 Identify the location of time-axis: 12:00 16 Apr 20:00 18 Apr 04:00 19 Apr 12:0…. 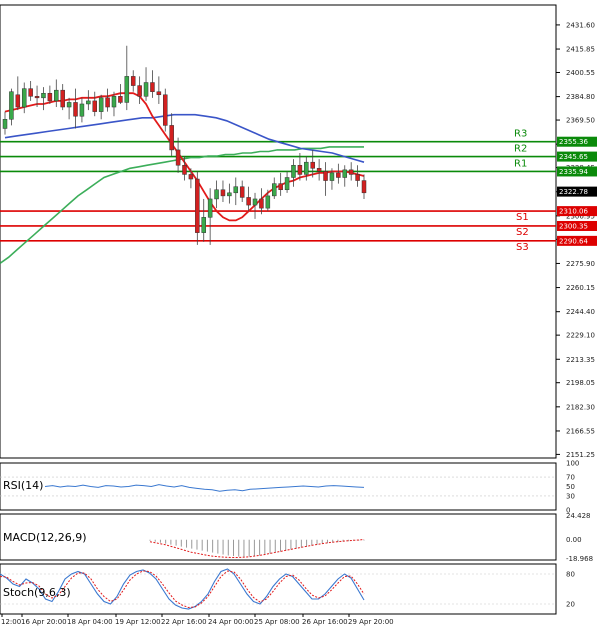
(197, 620).